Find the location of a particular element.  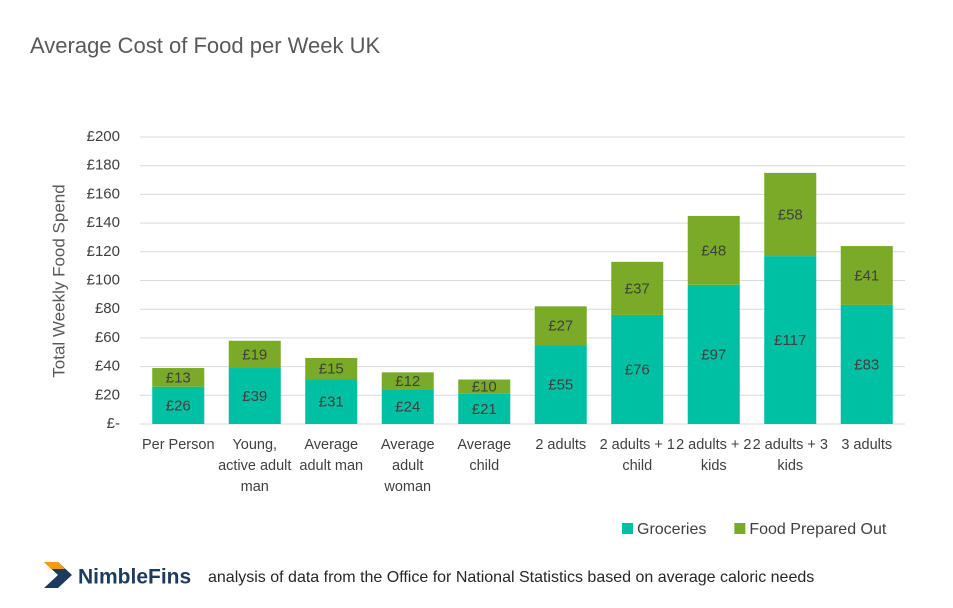

value-label: £24 is located at coordinates (407, 407).